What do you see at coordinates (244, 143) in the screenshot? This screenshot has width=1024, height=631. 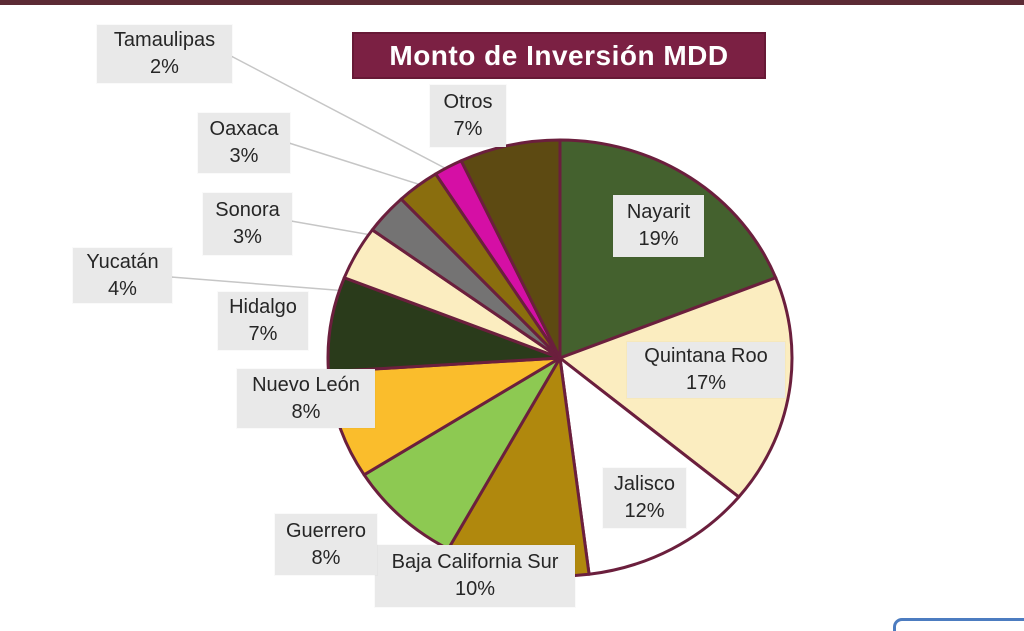 I see `pie-label-oaxaca: Oaxaca 3%` at bounding box center [244, 143].